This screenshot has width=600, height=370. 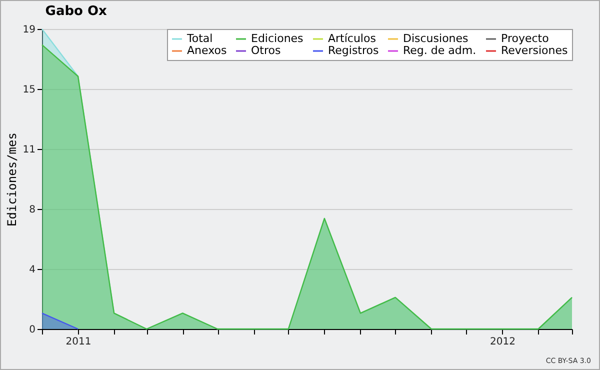 I want to click on y-tick-label: 4, so click(x=32, y=270).